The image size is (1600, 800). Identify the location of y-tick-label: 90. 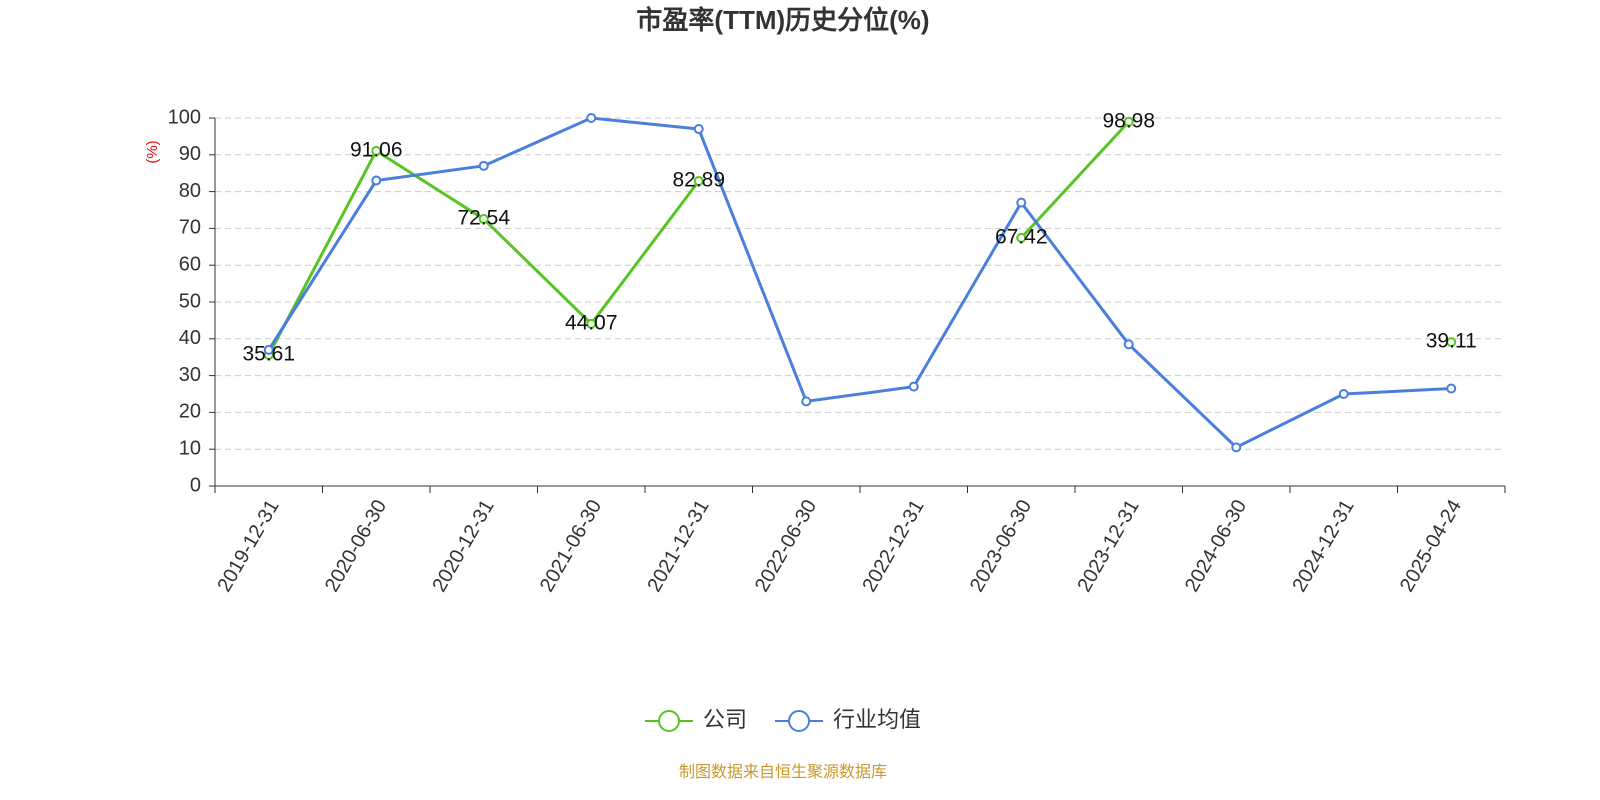
(190, 154).